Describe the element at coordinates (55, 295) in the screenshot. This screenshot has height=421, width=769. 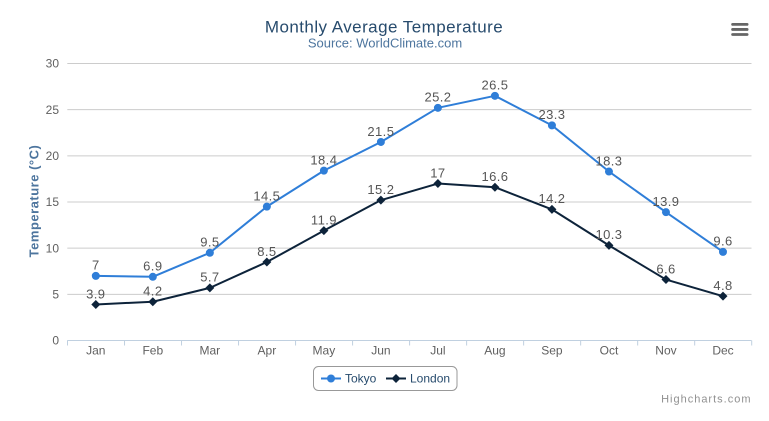
I see `svg-text: 5` at that location.